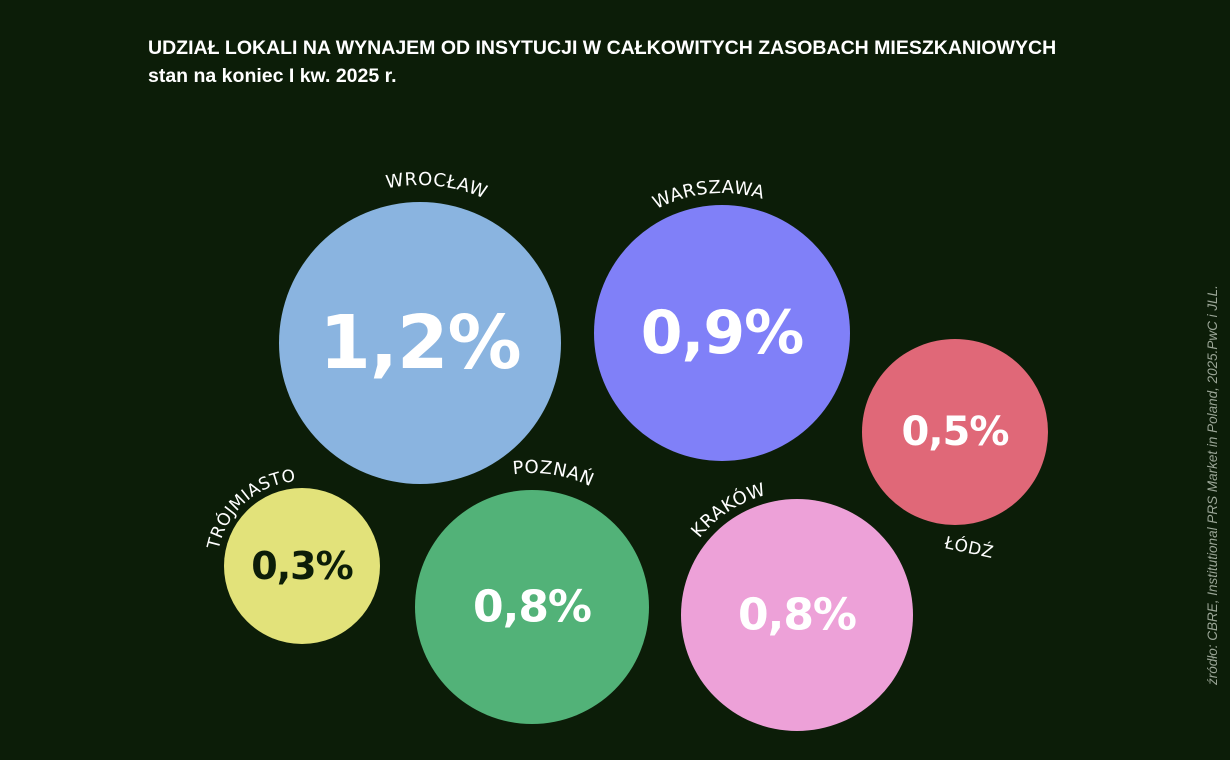 Image resolution: width=1230 pixels, height=760 pixels. I want to click on city-label-poznan: POZNAŃ, so click(555, 474).